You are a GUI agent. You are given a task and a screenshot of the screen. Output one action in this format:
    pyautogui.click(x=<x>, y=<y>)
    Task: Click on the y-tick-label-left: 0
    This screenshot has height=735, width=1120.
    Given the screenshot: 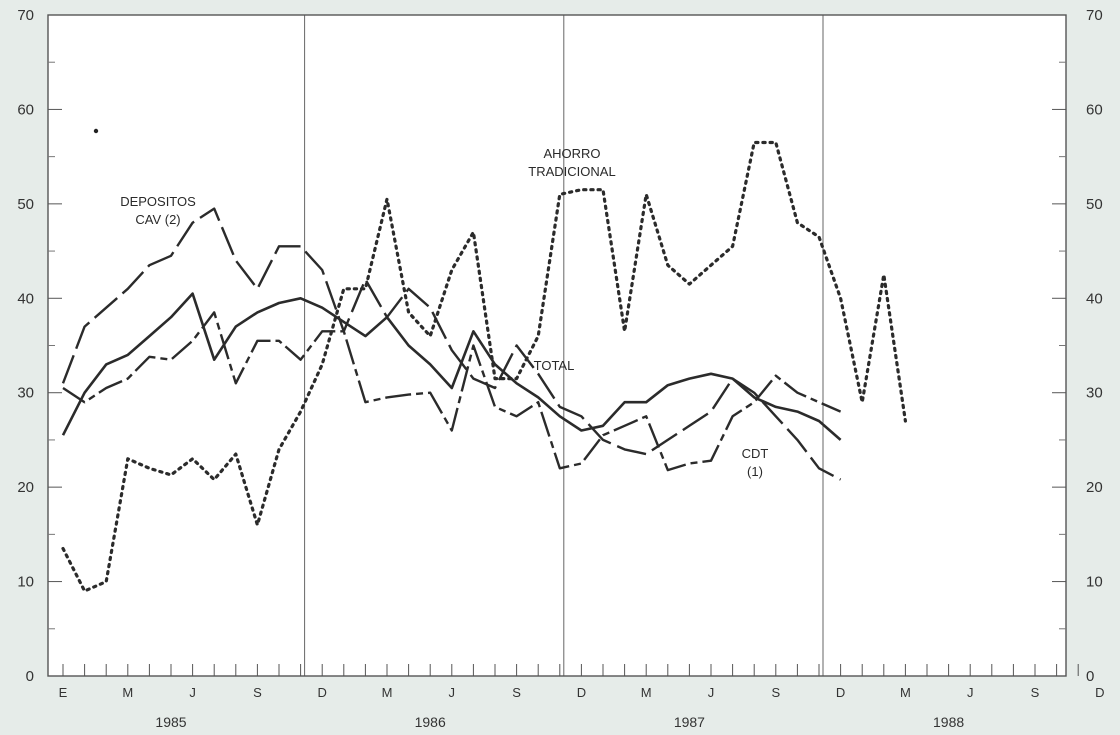 What is the action you would take?
    pyautogui.click(x=30, y=676)
    